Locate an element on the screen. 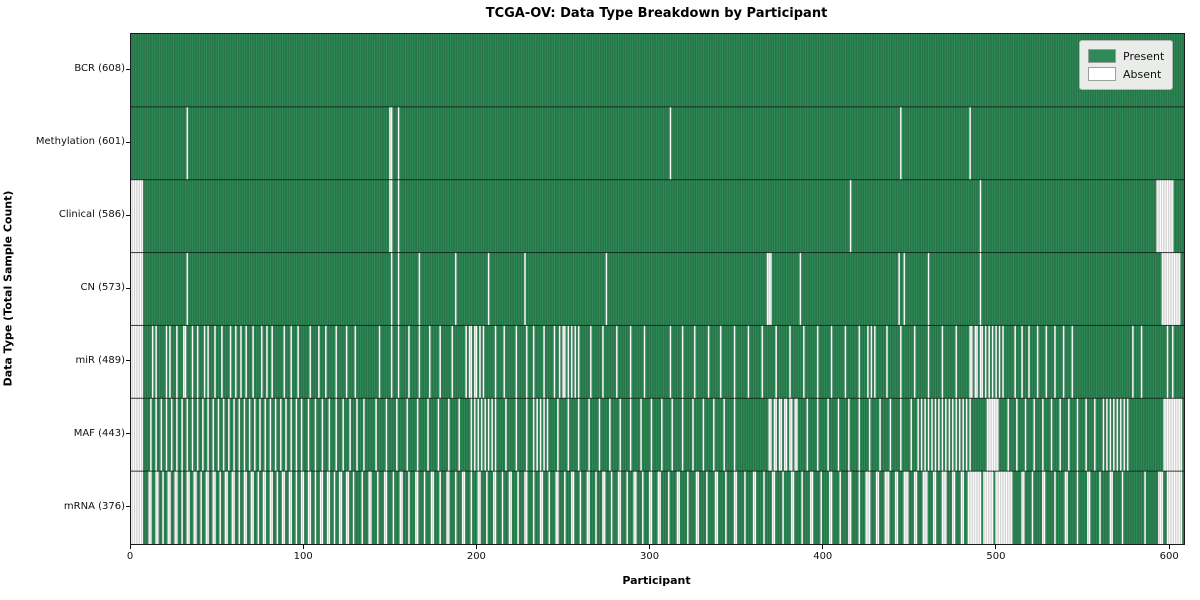 The width and height of the screenshot is (1200, 600). x-tick-label-400: 400 is located at coordinates (823, 556).